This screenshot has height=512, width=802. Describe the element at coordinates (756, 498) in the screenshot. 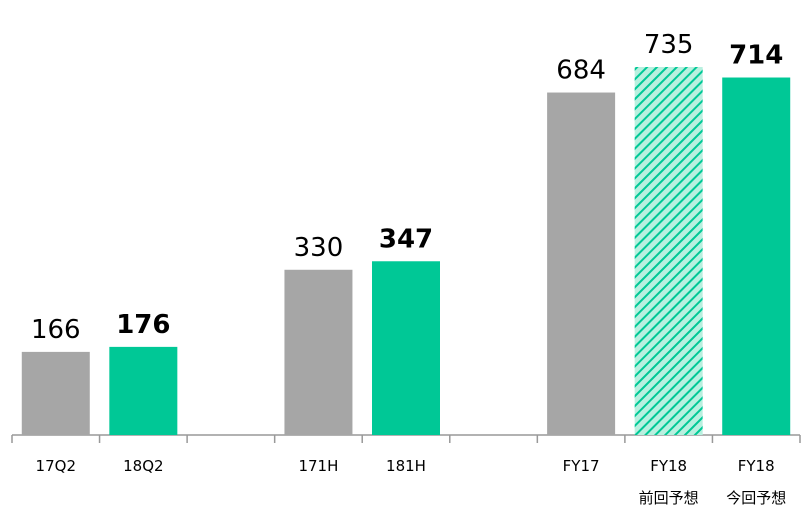

I see `x-tick-sublabel: 今回予想` at that location.